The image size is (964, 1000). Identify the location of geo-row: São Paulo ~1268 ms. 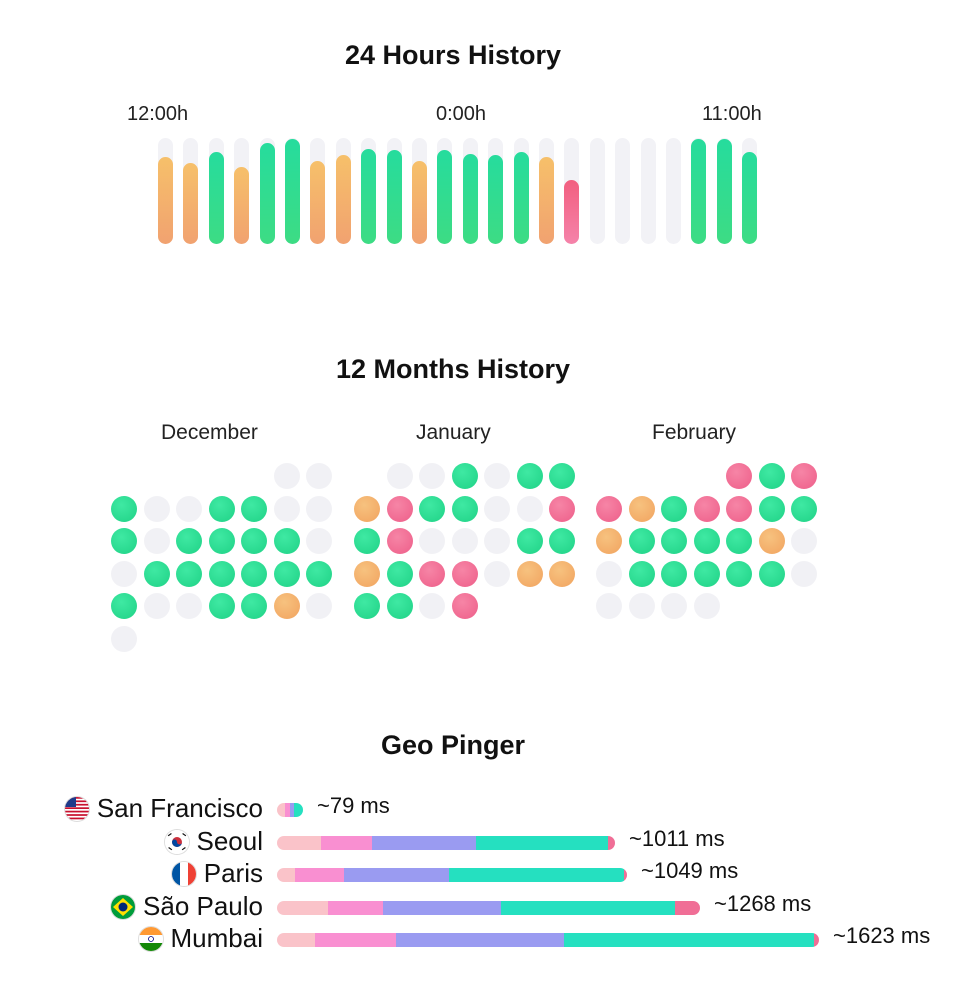
(482, 906).